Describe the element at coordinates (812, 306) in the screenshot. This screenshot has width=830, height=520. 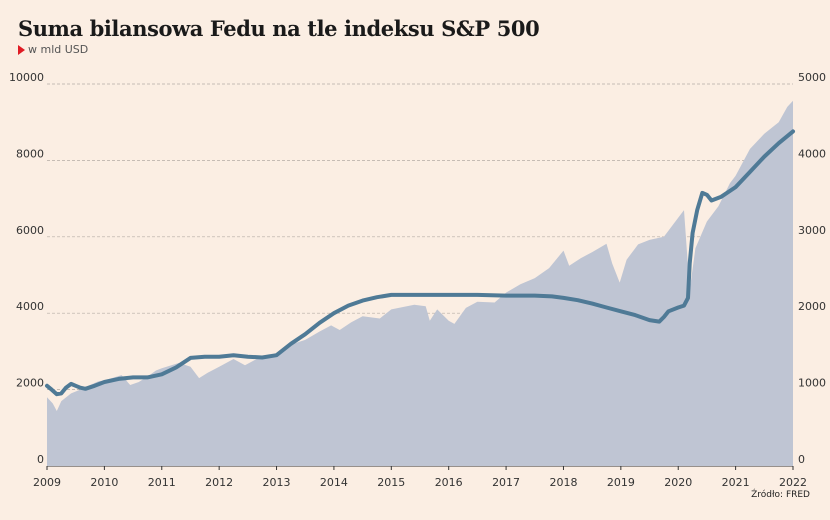
I see `y-right-tick-label: 2000` at that location.